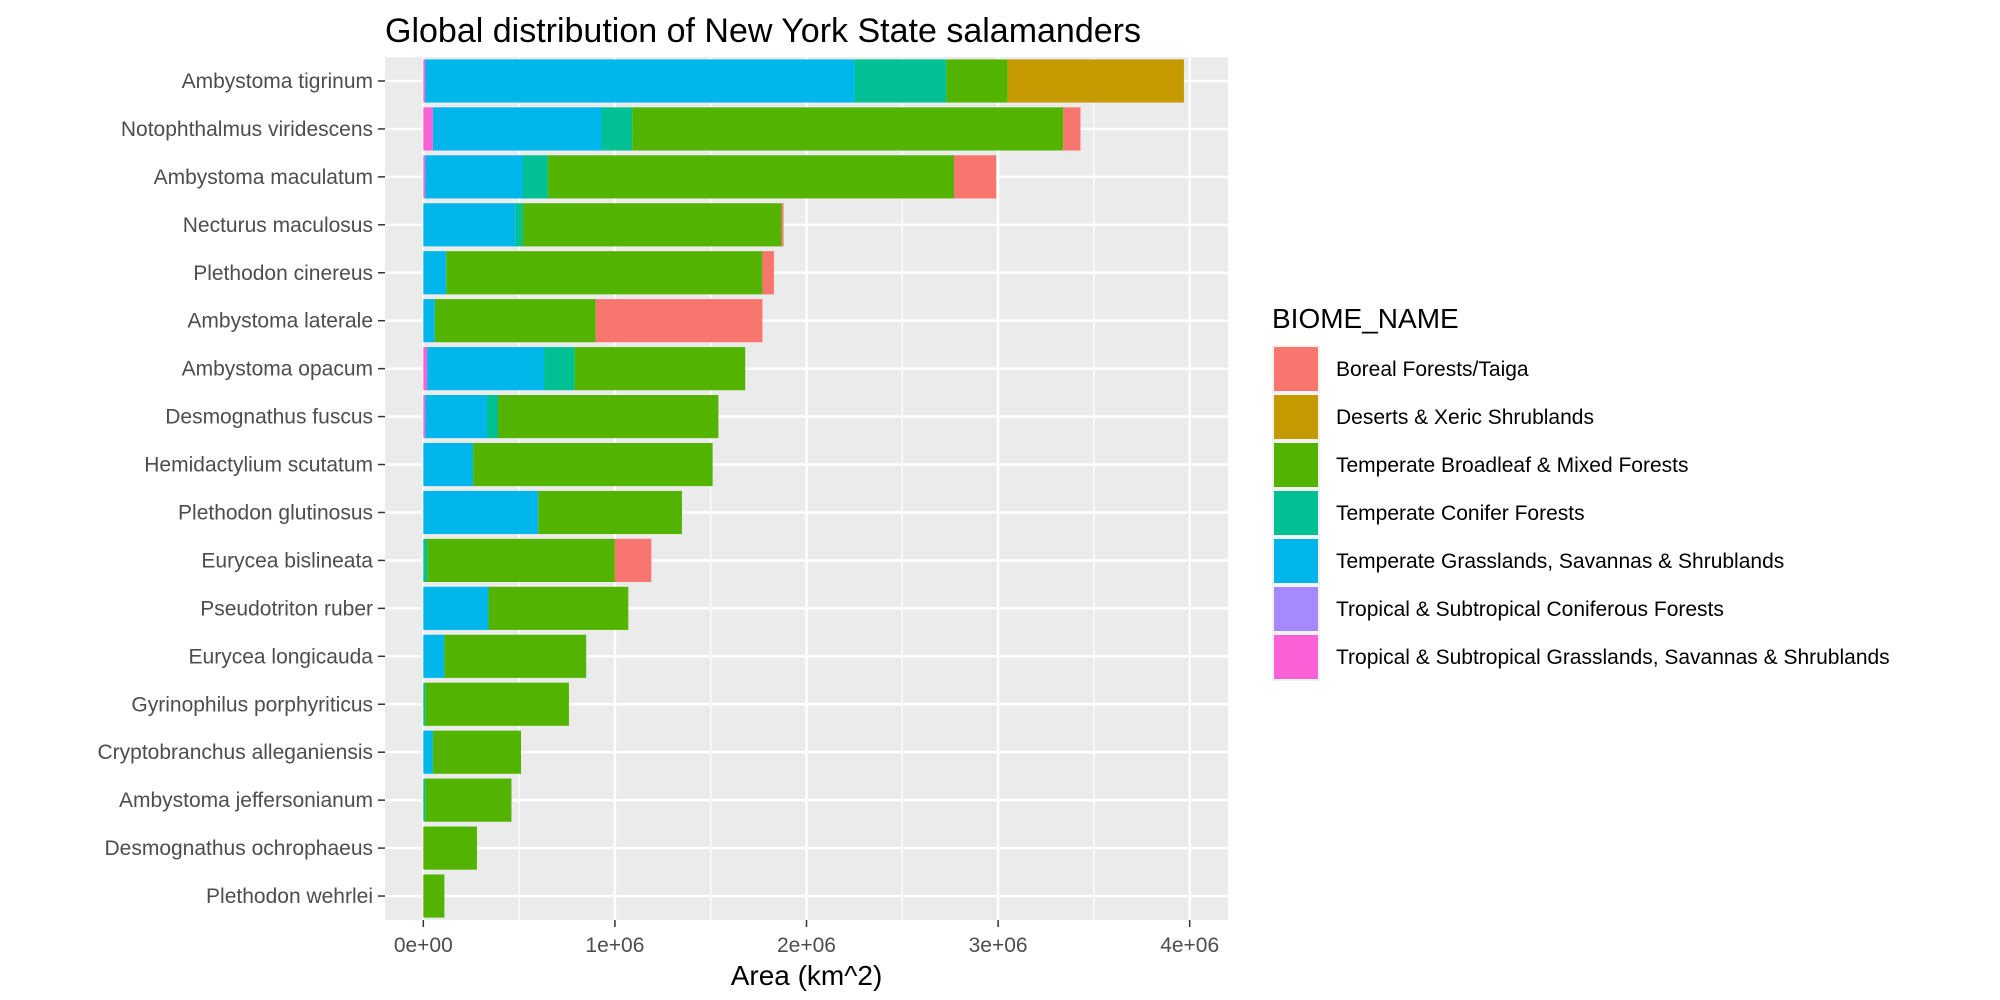 This screenshot has width=2000, height=1000. What do you see at coordinates (269, 417) in the screenshot?
I see `y-tick-label: Desmognathus fuscus` at bounding box center [269, 417].